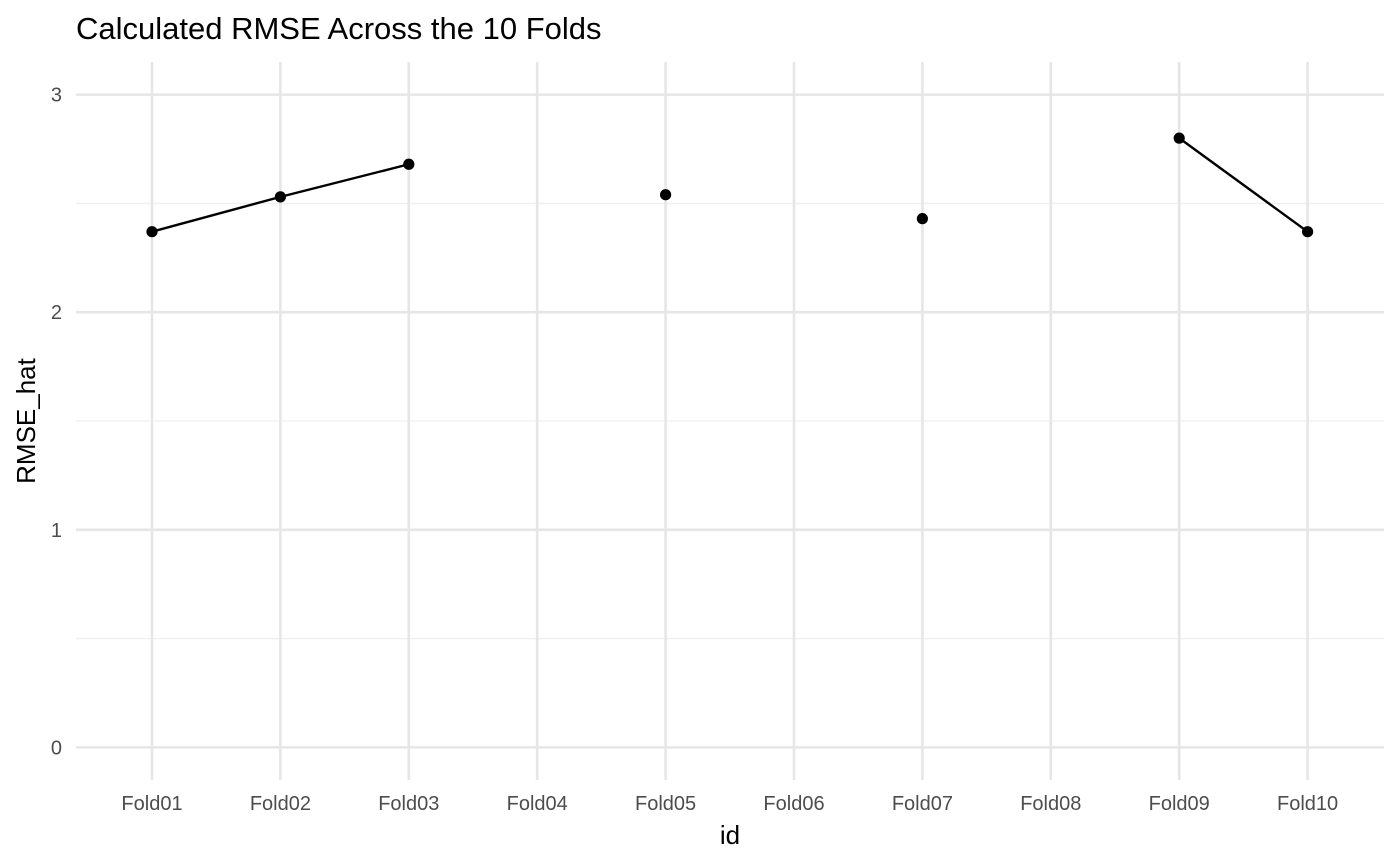  Describe the element at coordinates (56, 748) in the screenshot. I see `y-tick-label: 0` at that location.